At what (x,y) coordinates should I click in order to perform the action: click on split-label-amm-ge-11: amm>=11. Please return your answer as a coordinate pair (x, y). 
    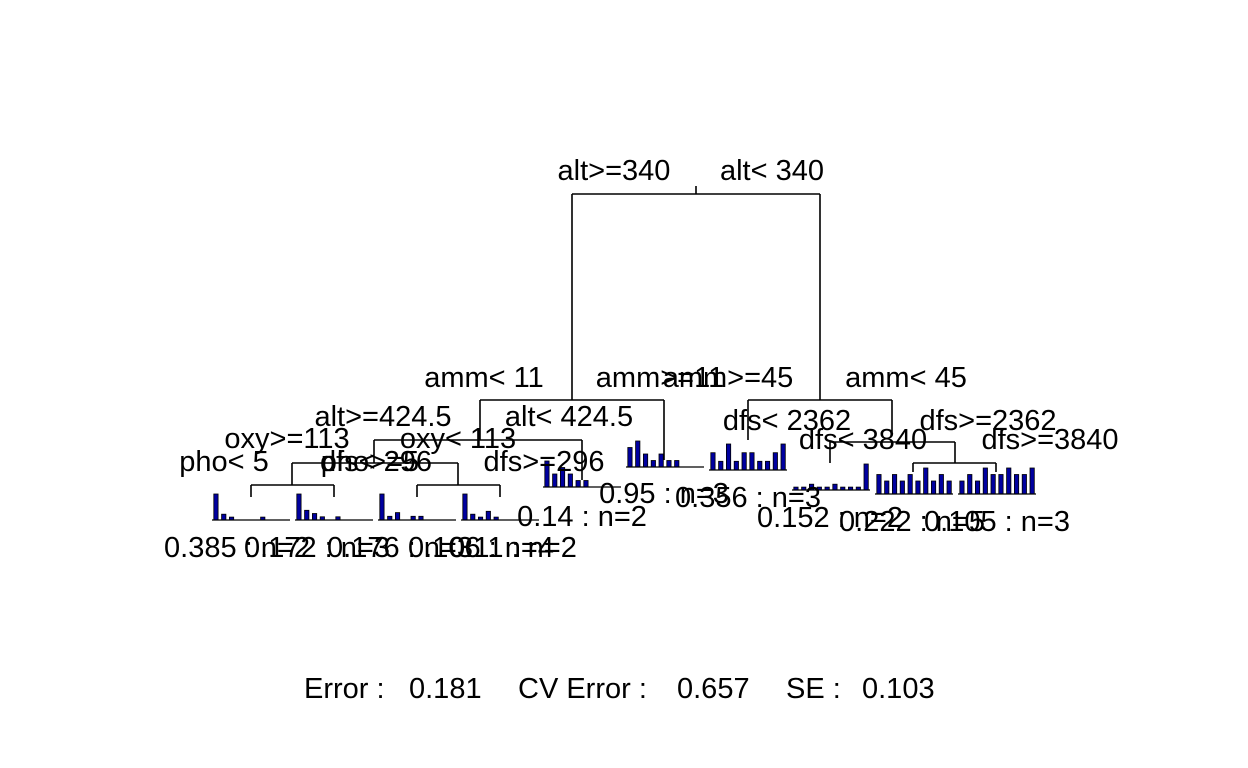
    Looking at the image, I should click on (660, 378).